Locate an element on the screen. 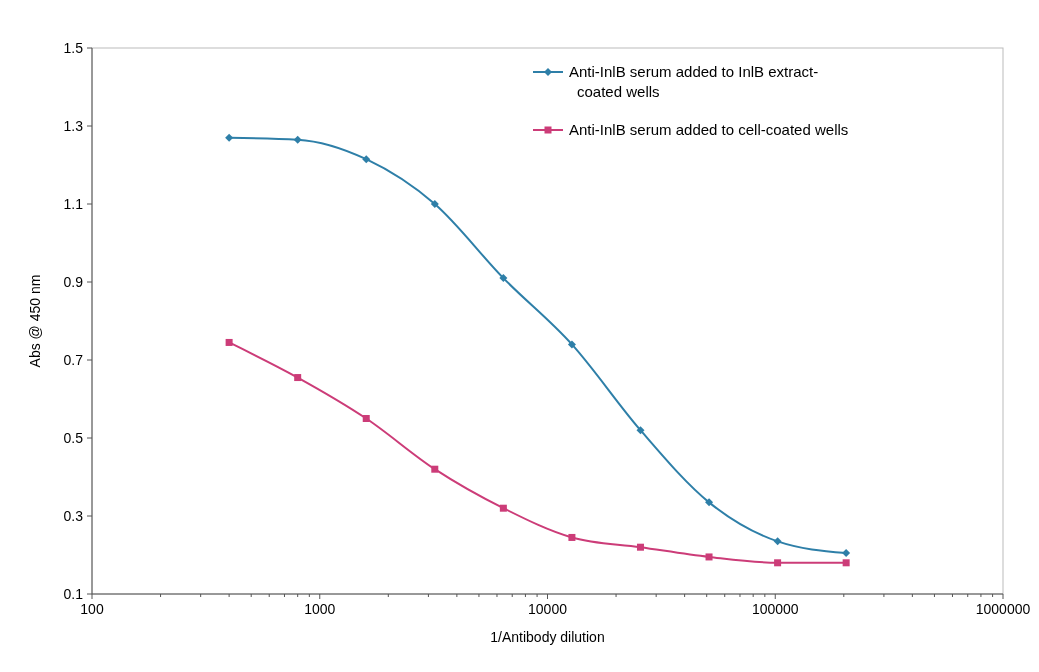 This screenshot has width=1039, height=672. y-tick-label: 1.1 is located at coordinates (73, 204).